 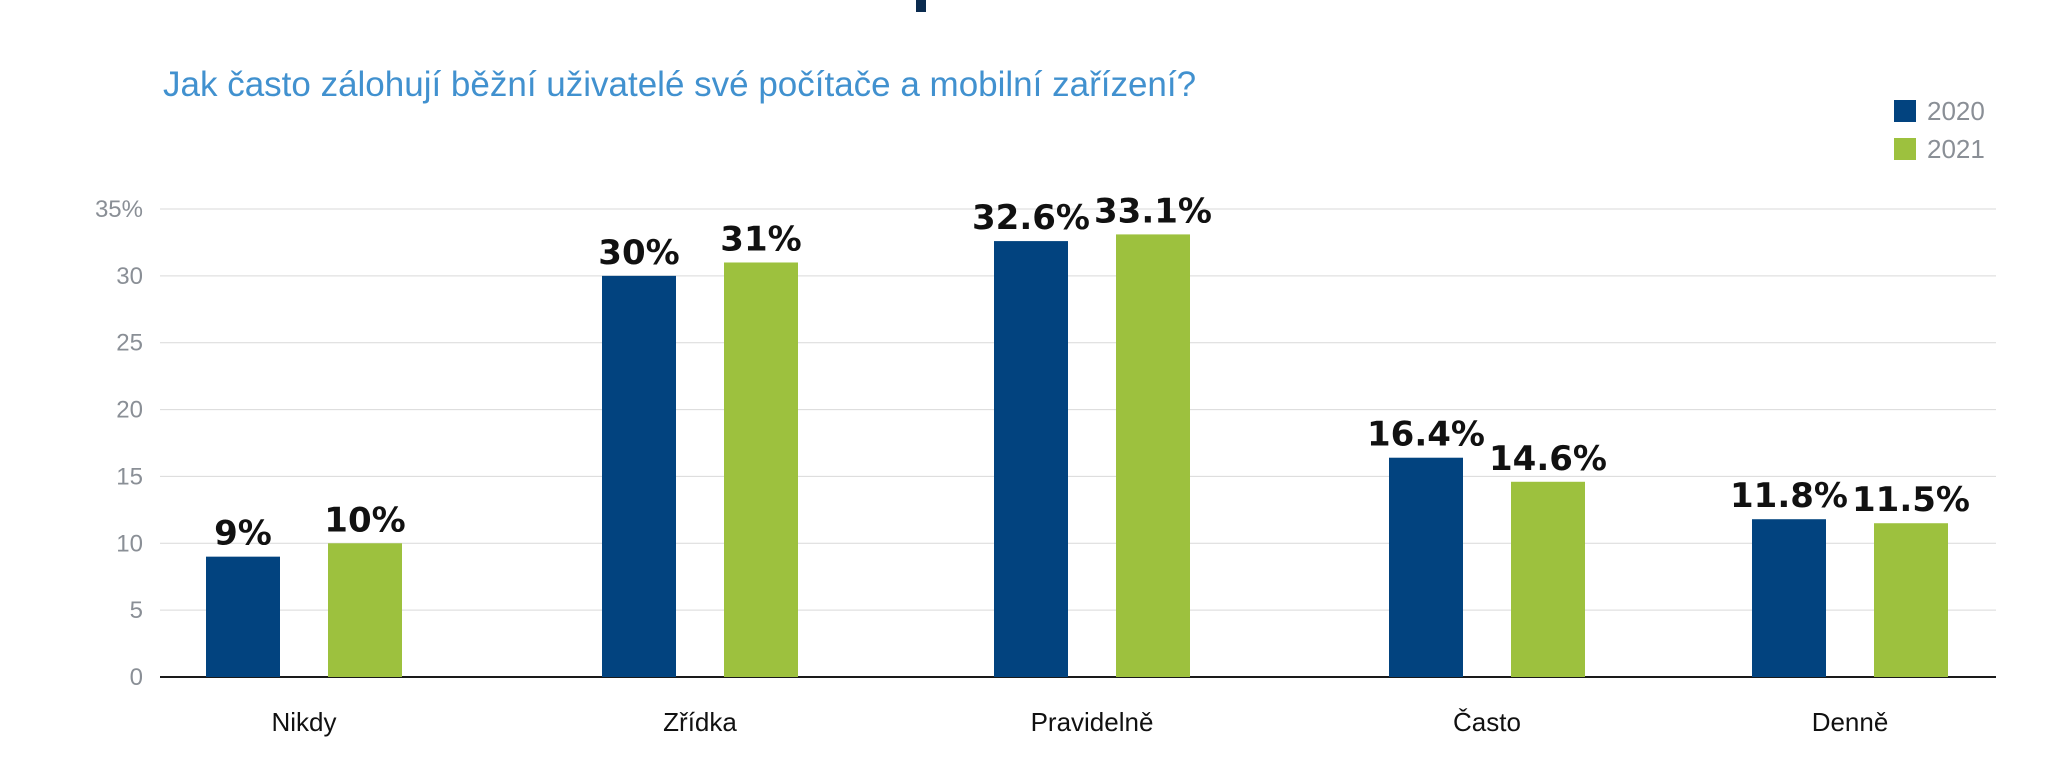 What do you see at coordinates (1911, 500) in the screenshot?
I see `data-label-2021-4: 11.5%` at bounding box center [1911, 500].